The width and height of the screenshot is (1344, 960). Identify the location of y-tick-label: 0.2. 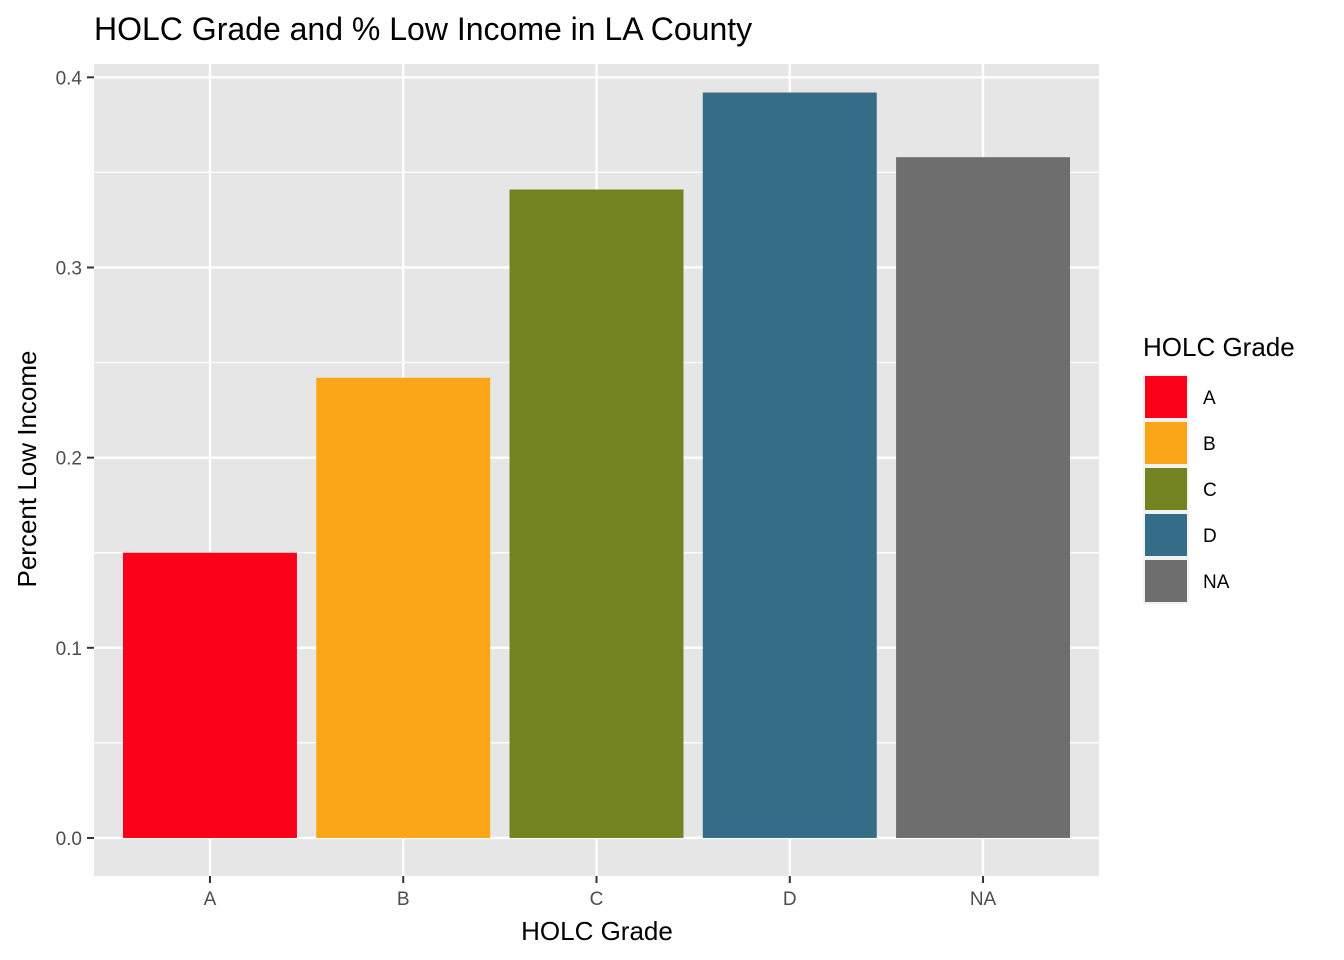
(69, 459).